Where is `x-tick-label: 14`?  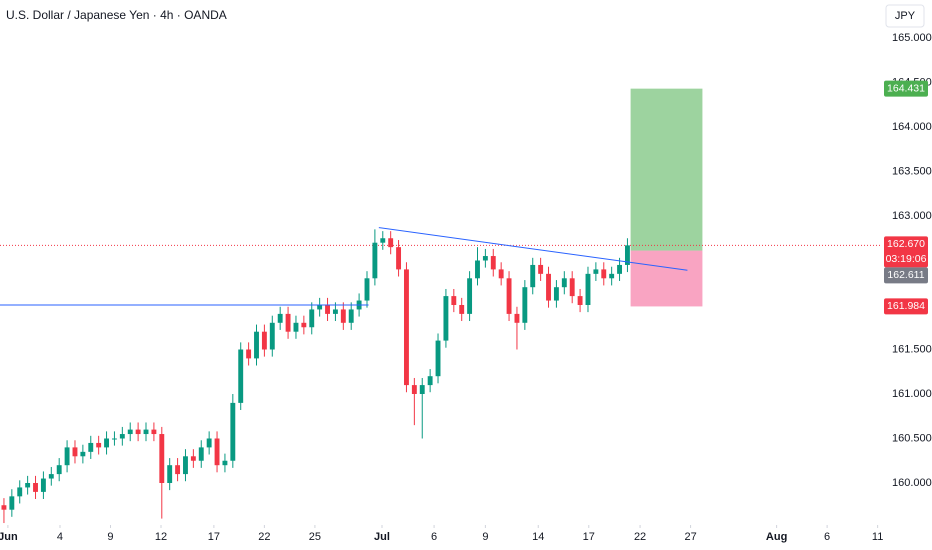 x-tick-label: 14 is located at coordinates (538, 537).